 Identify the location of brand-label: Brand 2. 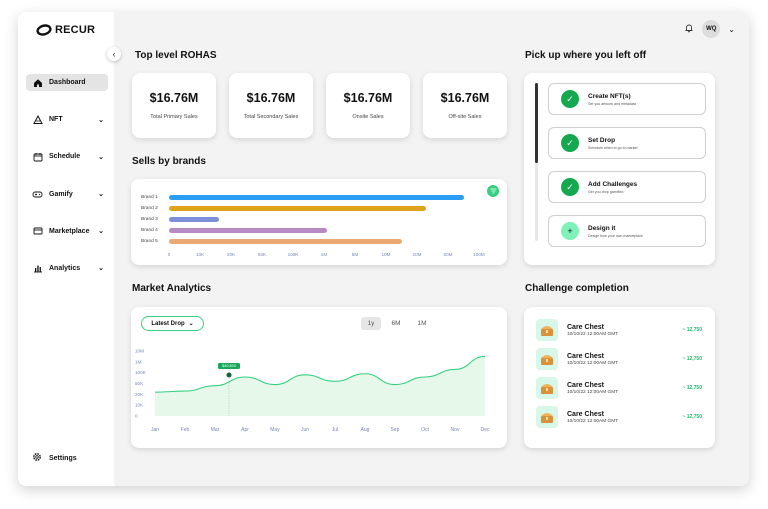
(149, 208).